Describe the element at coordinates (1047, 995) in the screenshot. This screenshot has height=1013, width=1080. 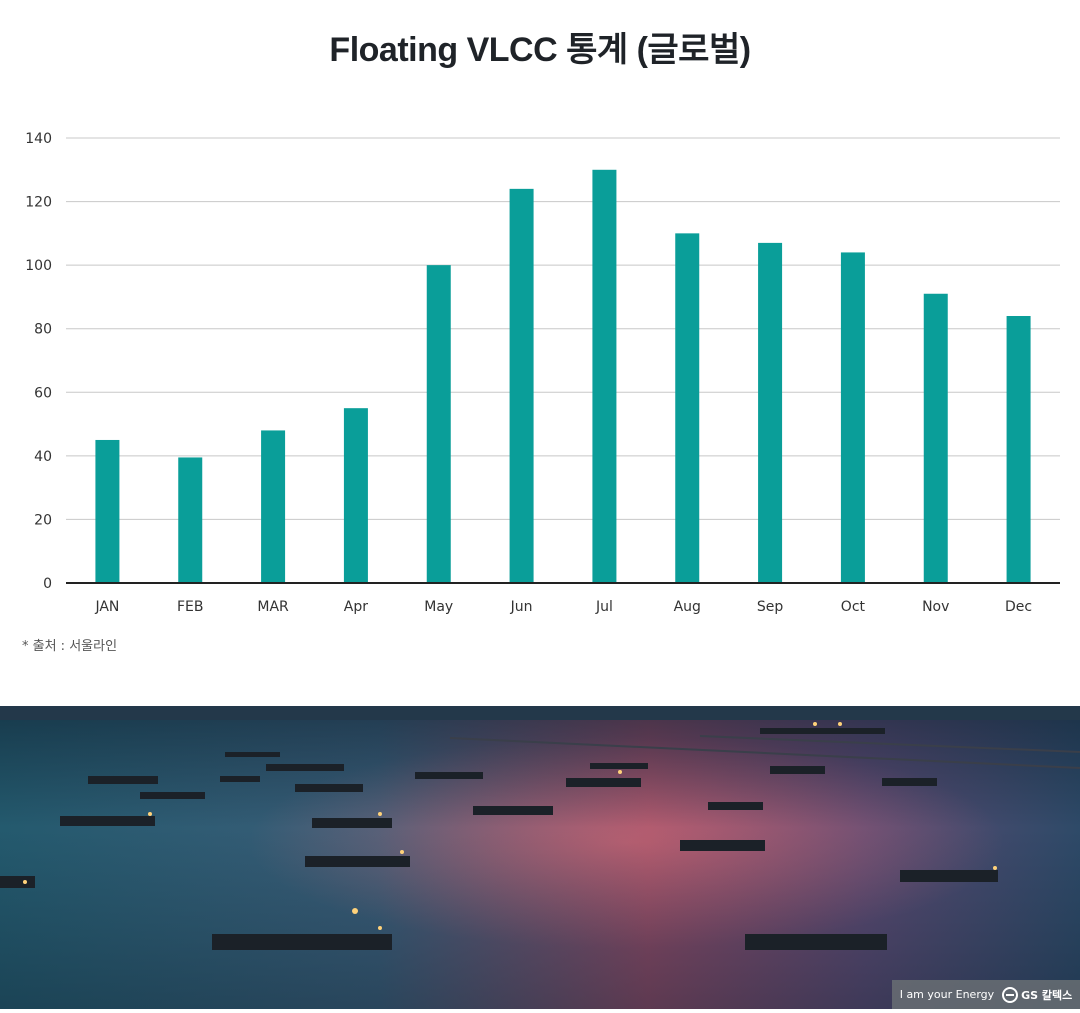
I see `brand-company: GS 칼텍스` at that location.